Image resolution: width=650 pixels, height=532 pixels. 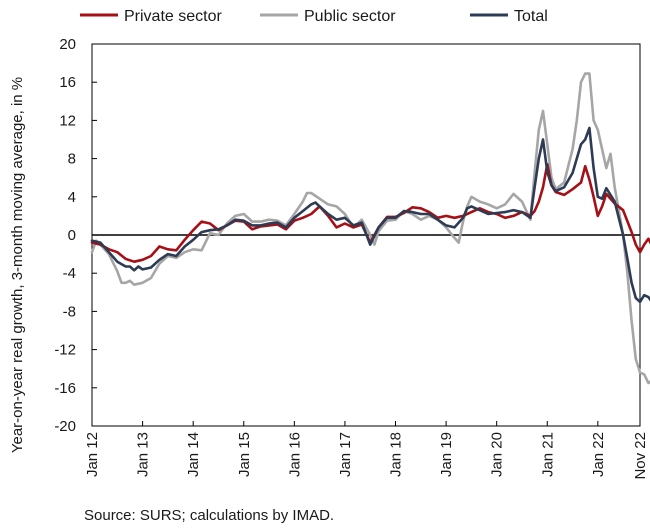 I want to click on legend-label: Total, so click(x=531, y=16).